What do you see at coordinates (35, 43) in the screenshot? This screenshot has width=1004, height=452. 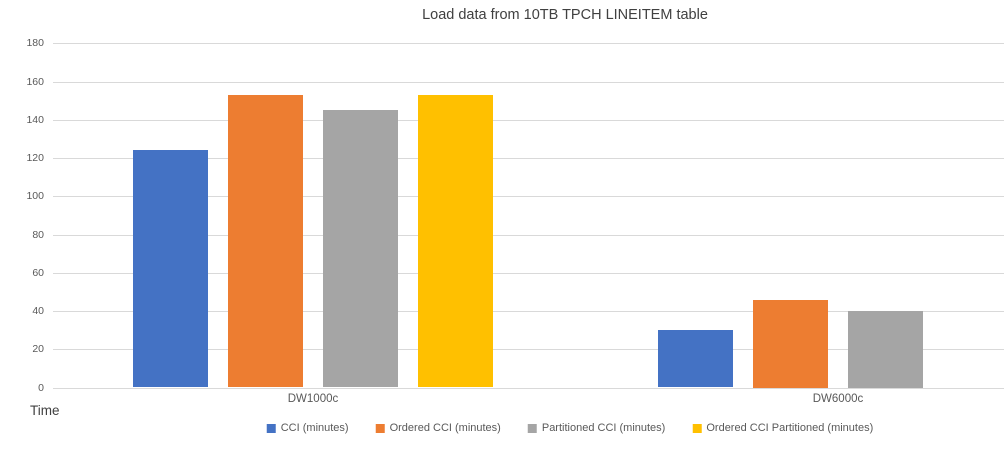 I see `y-axis-tick-label: 180` at bounding box center [35, 43].